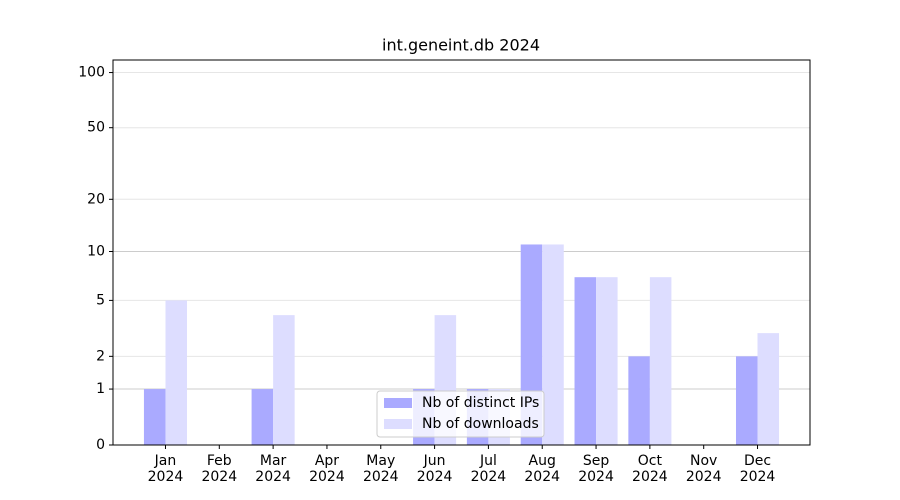 This screenshot has width=900, height=500. What do you see at coordinates (480, 424) in the screenshot?
I see `legend-label: Nb of downloads` at bounding box center [480, 424].